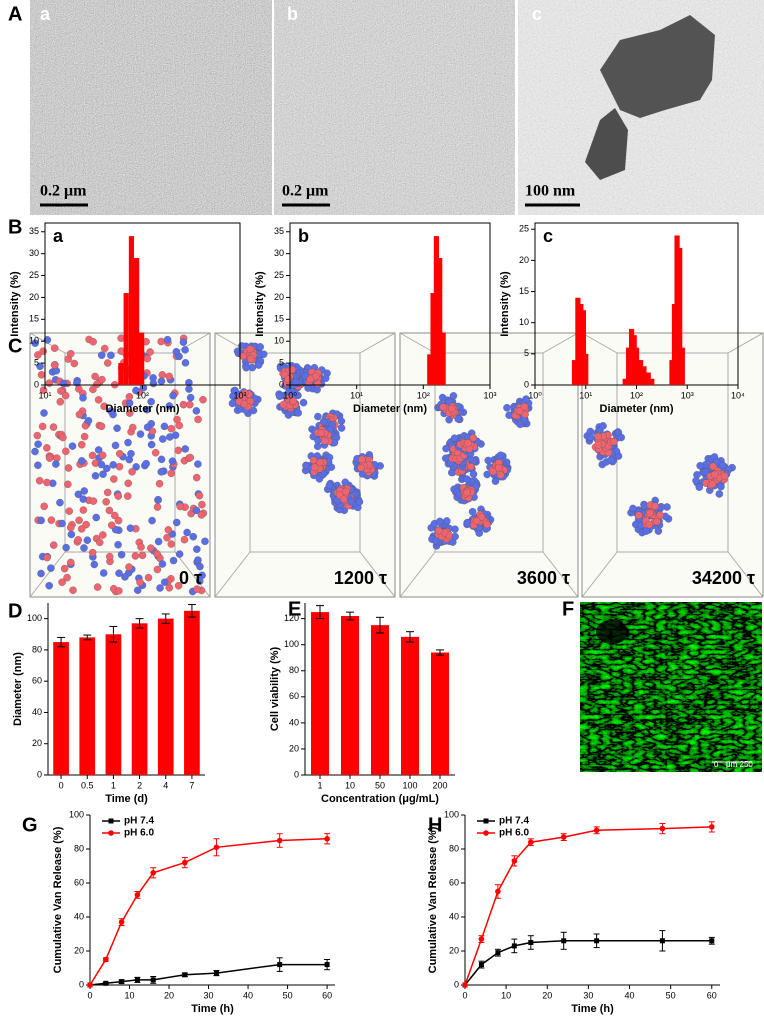 This screenshot has height=1016, width=764. What do you see at coordinates (637, 409) in the screenshot?
I see `x-axis-title: Diameter (nm)` at bounding box center [637, 409].